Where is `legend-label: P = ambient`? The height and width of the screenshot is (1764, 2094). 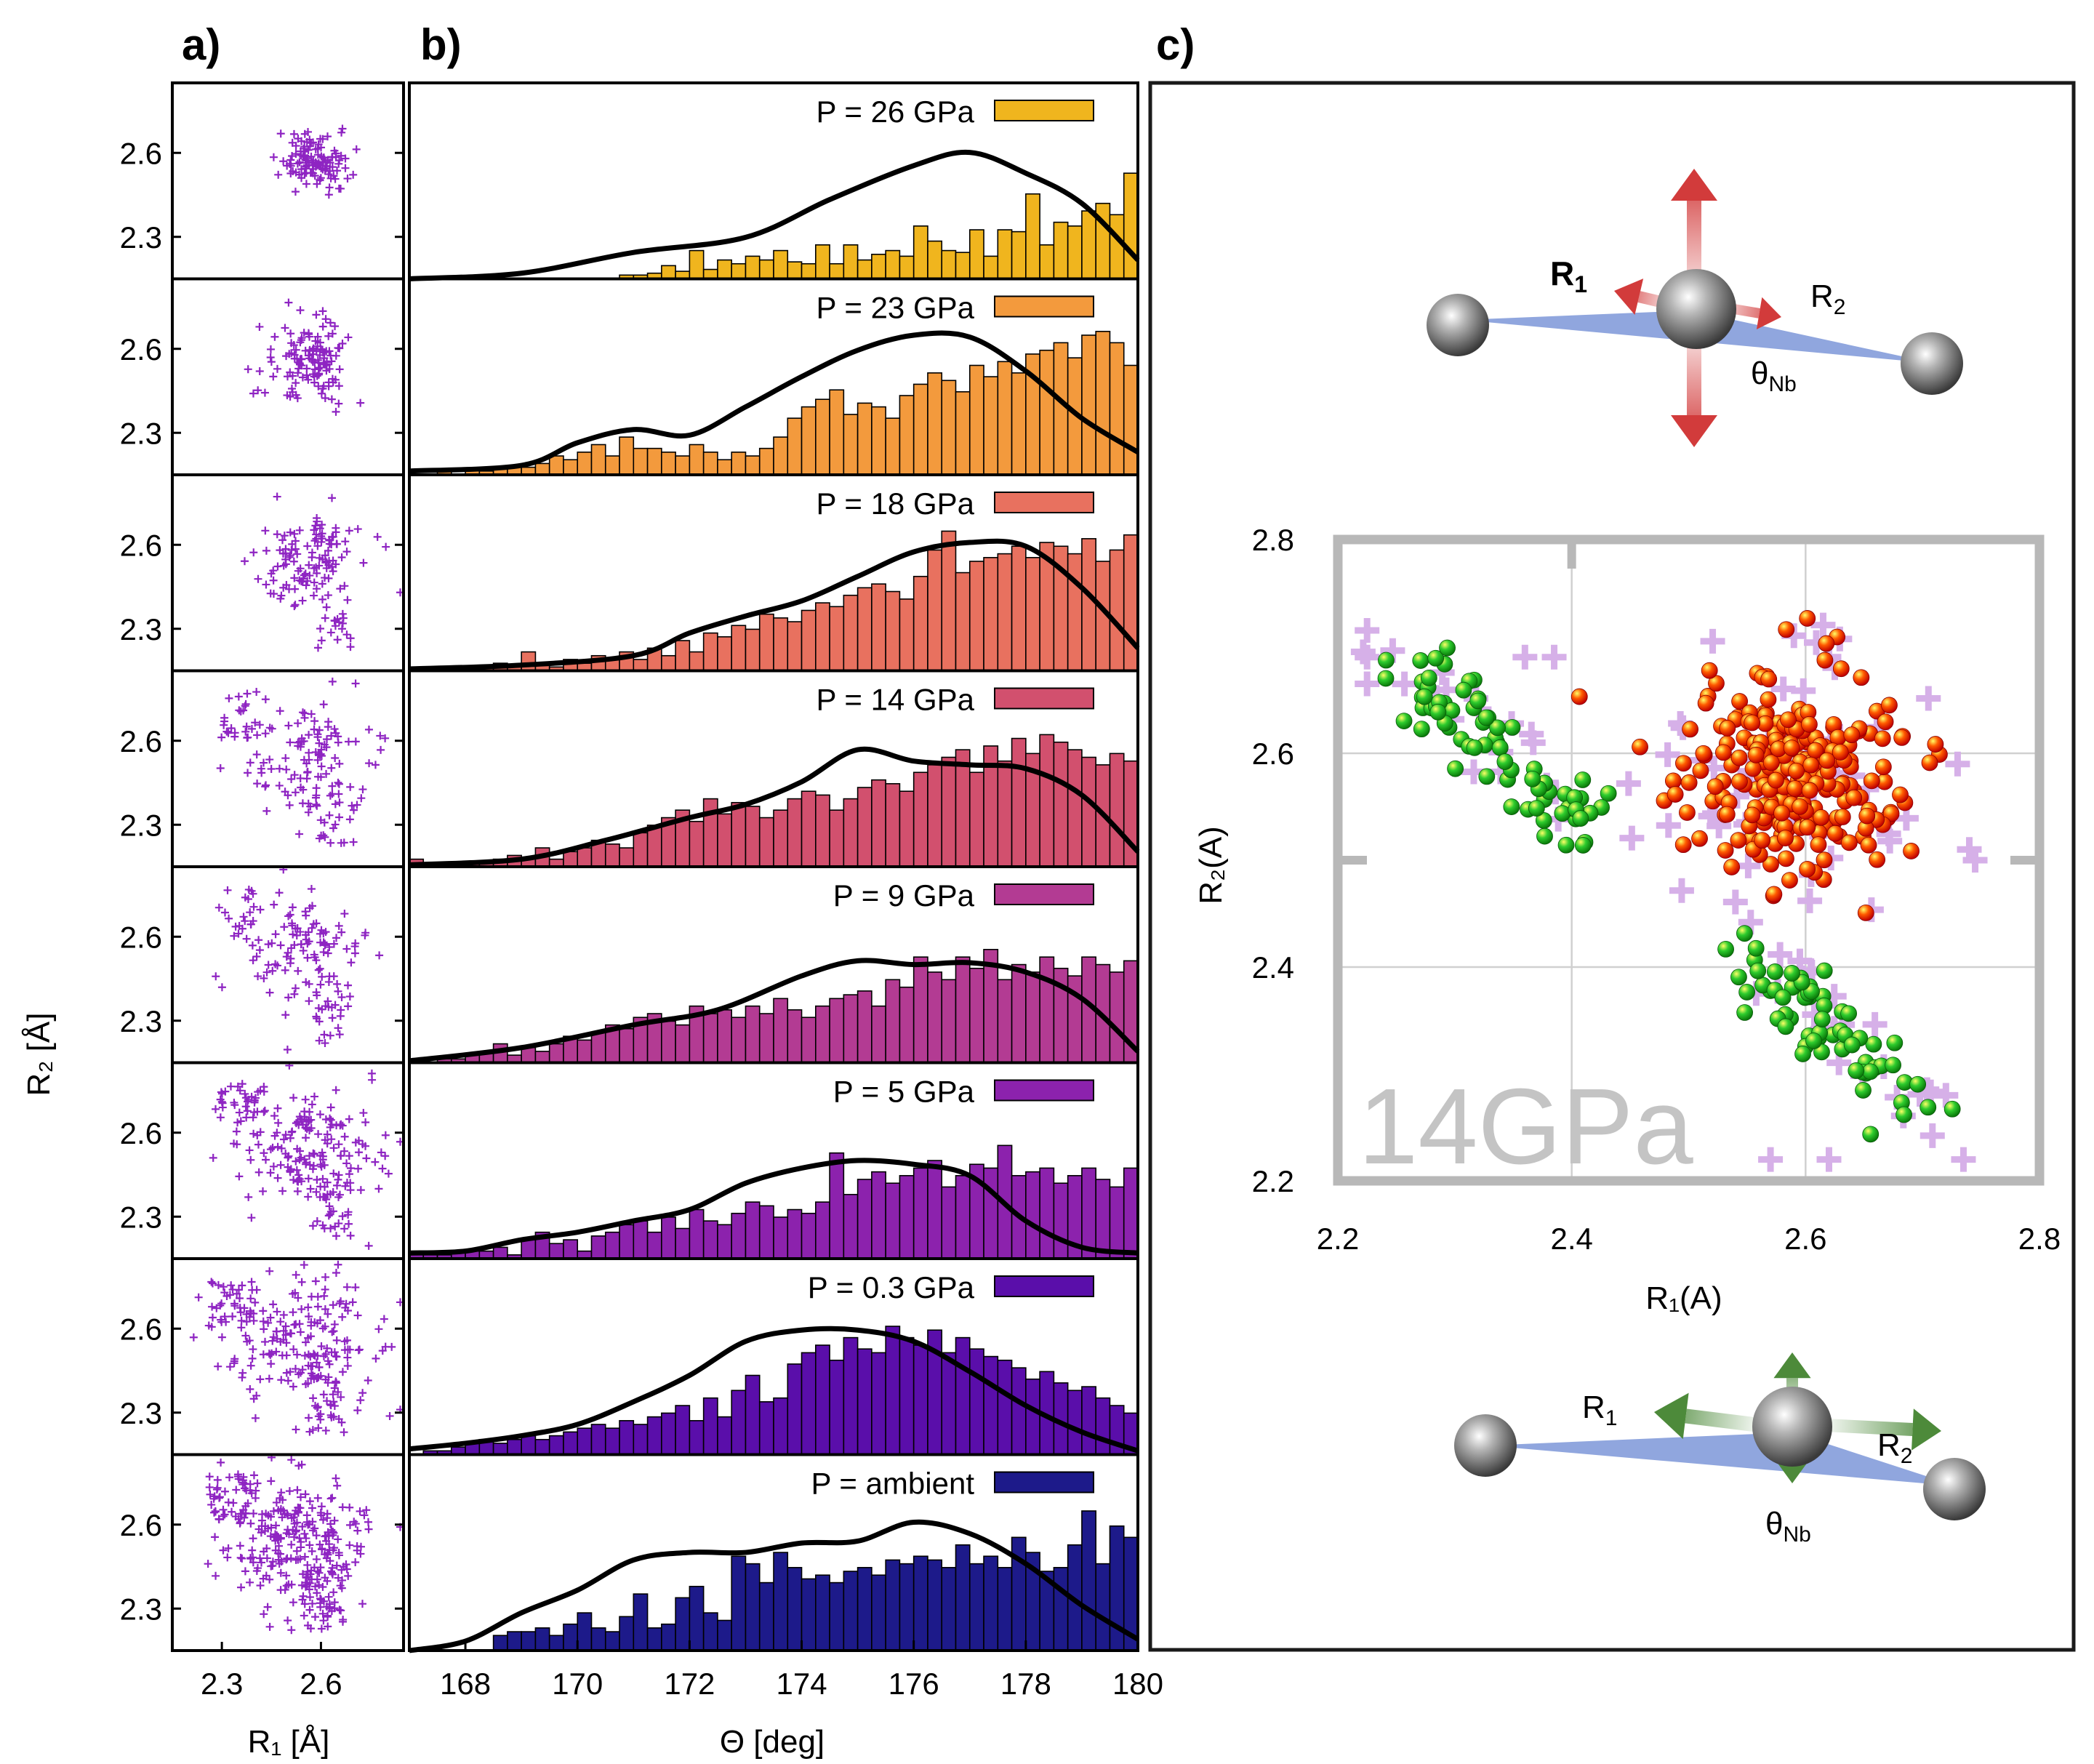 legend-label: P = ambient is located at coordinates (892, 1484).